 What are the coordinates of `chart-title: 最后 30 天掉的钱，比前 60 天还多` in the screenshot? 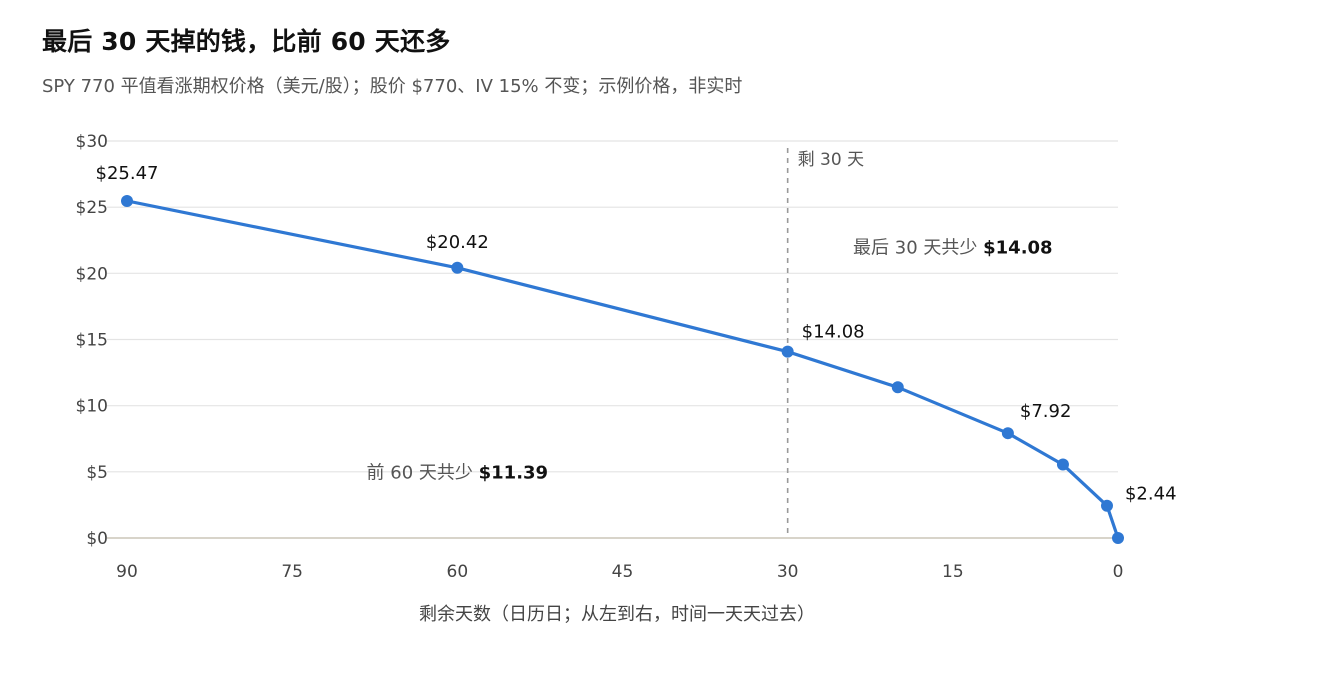 It's located at (246, 41).